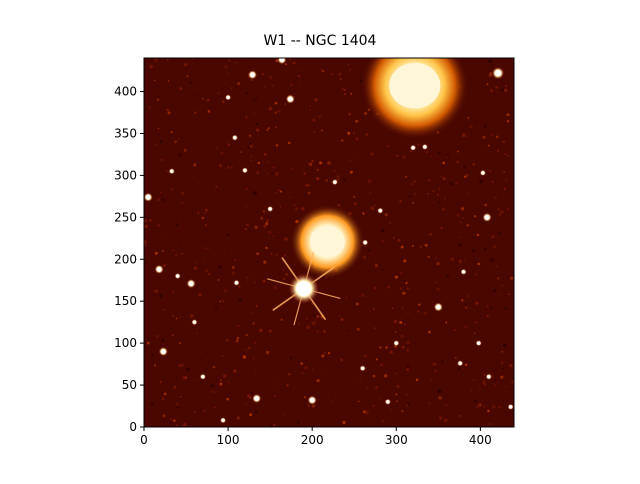  What do you see at coordinates (125, 301) in the screenshot?
I see `y-tick-label: 150` at bounding box center [125, 301].